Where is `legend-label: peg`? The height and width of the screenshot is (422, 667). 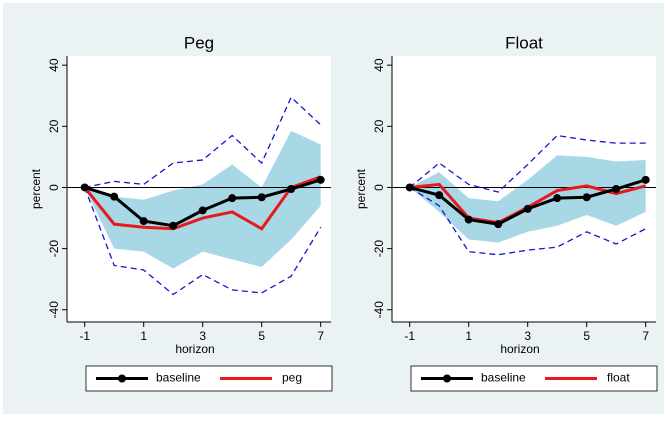 legend-label: peg is located at coordinates (292, 378).